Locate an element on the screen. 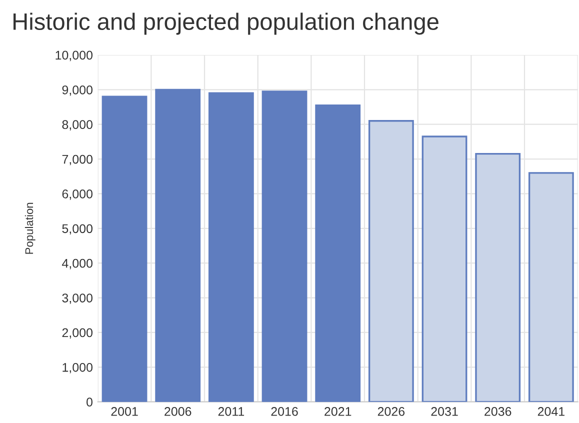  y-tick-label: 2,000 is located at coordinates (77, 333).